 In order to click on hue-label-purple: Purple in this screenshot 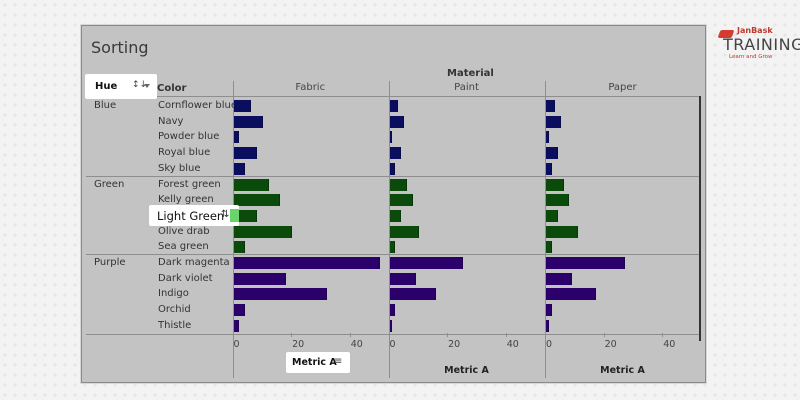, I will do `click(110, 262)`.